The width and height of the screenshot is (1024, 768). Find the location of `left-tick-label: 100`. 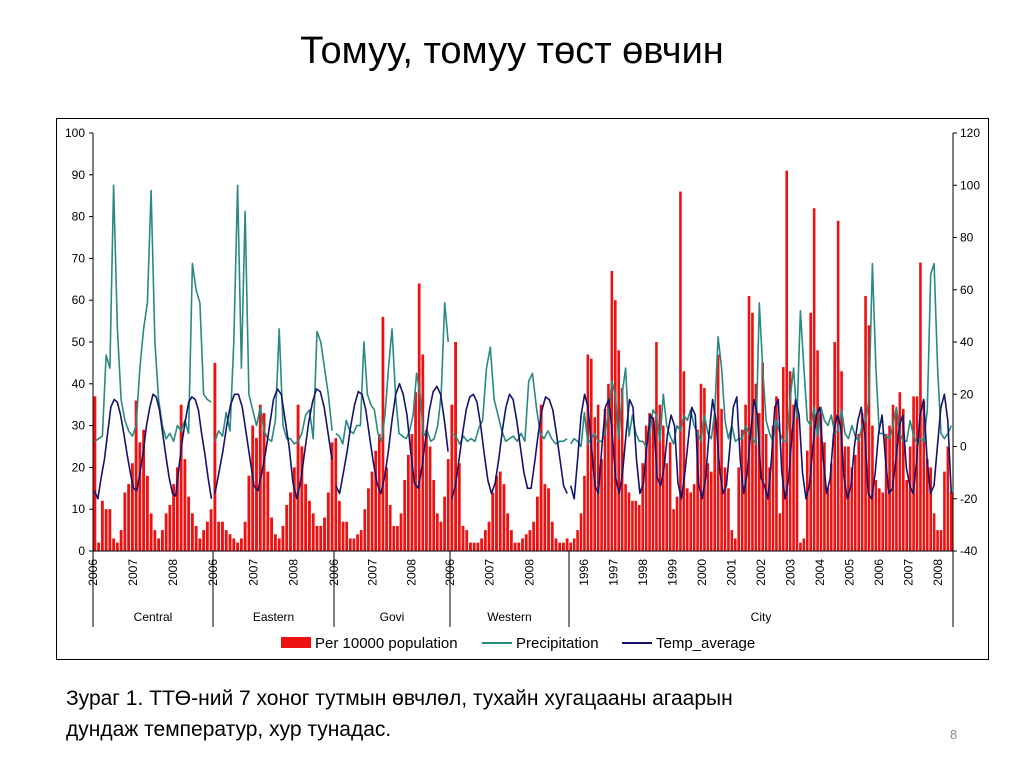

left-tick-label: 100 is located at coordinates (75, 133).